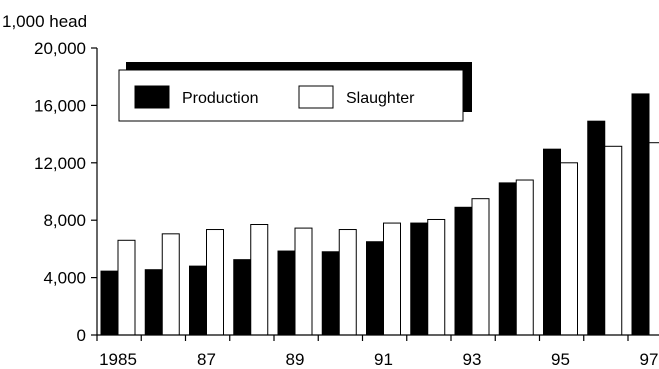 The image size is (659, 369). I want to click on bar-slaughter-1996, so click(613, 240).